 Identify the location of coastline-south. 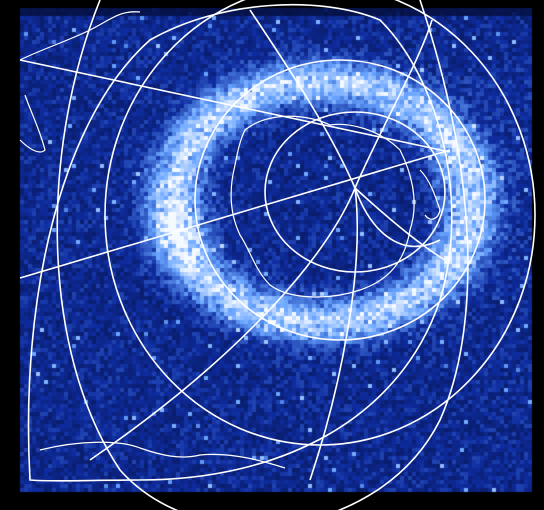
(162, 455).